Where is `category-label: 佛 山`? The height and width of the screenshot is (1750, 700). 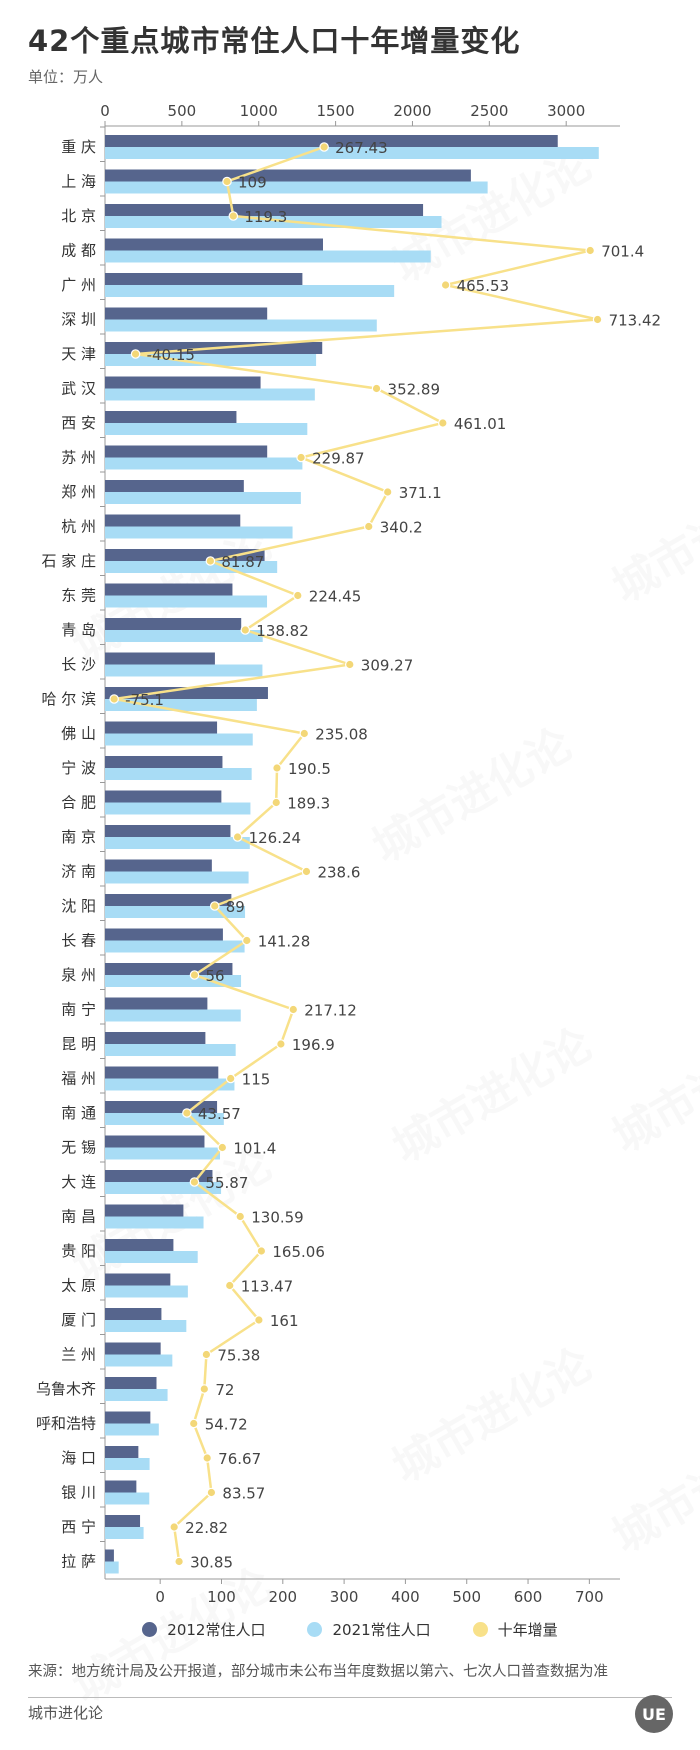 category-label: 佛 山 is located at coordinates (78, 734).